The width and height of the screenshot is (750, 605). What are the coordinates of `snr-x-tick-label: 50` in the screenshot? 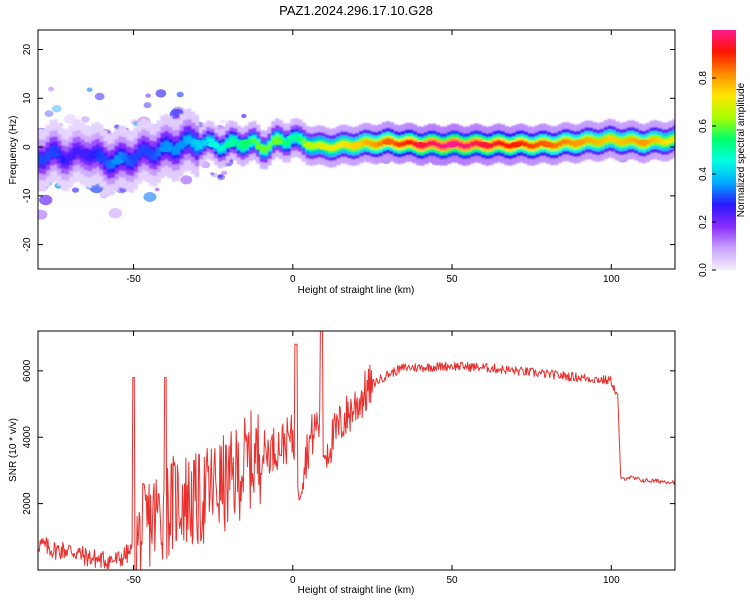 It's located at (452, 580).